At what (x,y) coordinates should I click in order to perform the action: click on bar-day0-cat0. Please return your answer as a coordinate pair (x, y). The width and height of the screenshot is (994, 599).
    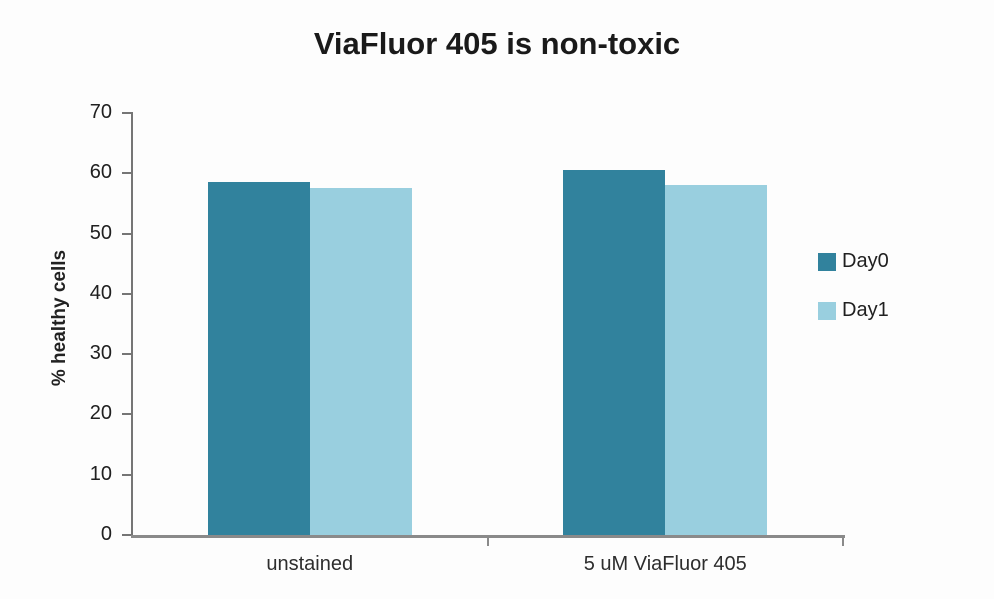
    Looking at the image, I should click on (258, 358).